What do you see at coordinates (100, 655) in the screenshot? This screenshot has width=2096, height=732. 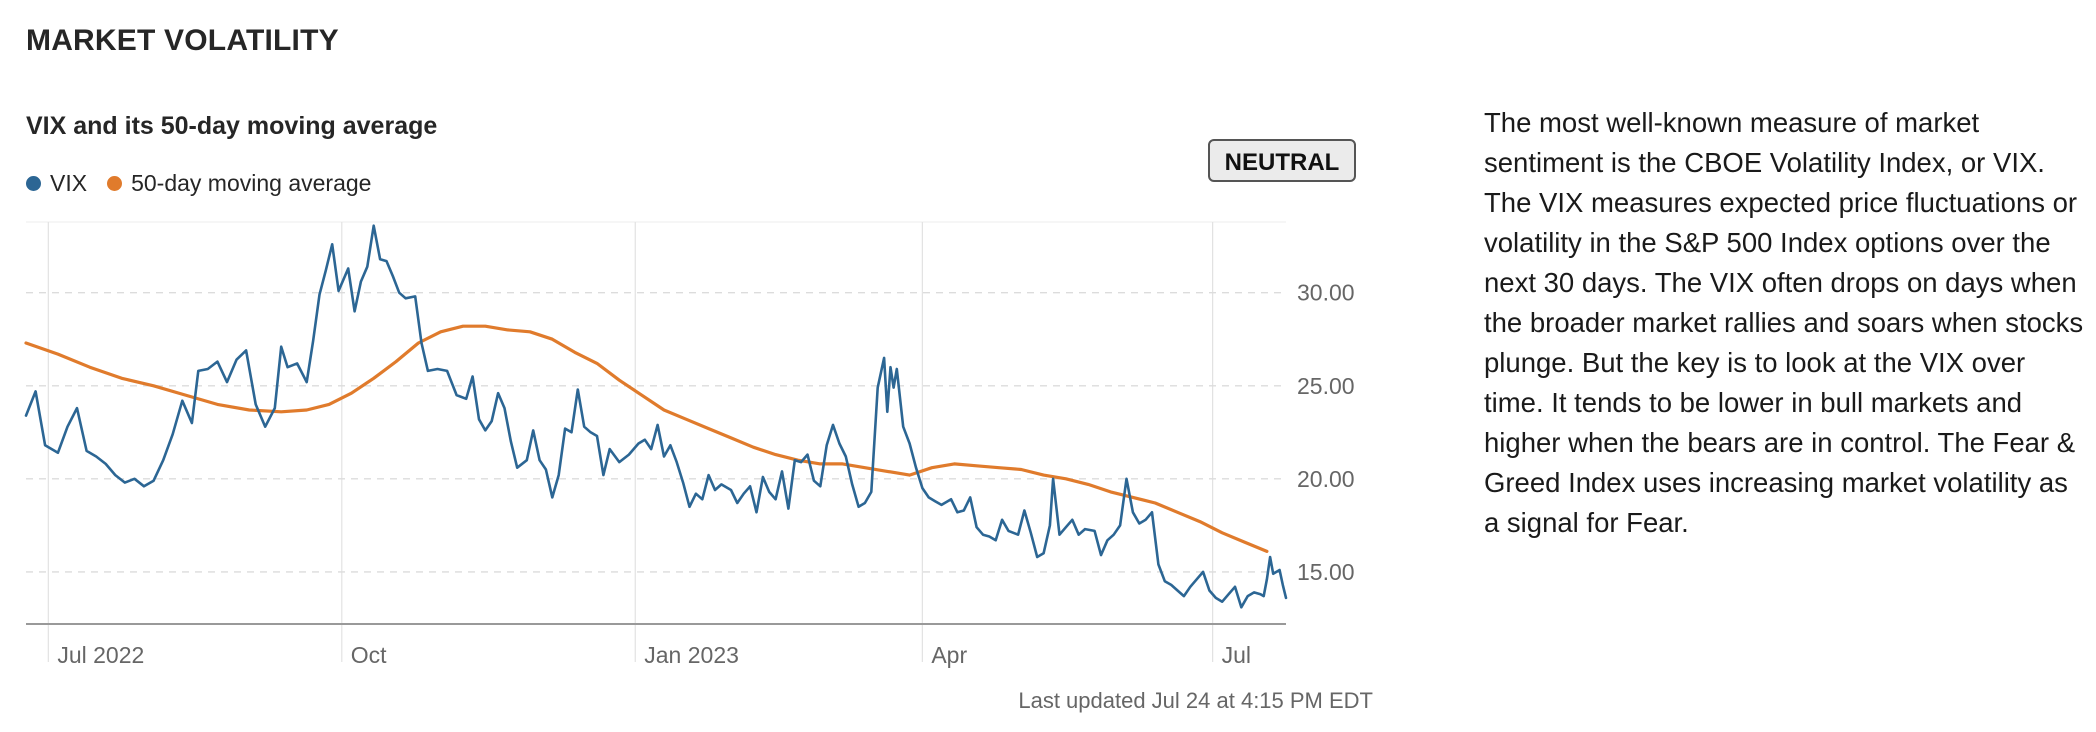 I see `x-tick-label: Jul 2022` at bounding box center [100, 655].